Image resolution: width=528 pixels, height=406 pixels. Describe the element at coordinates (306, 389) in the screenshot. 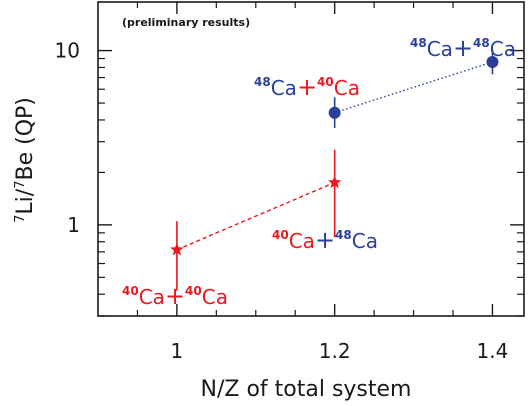

I see `x-axis-label: N/Z of total system` at that location.